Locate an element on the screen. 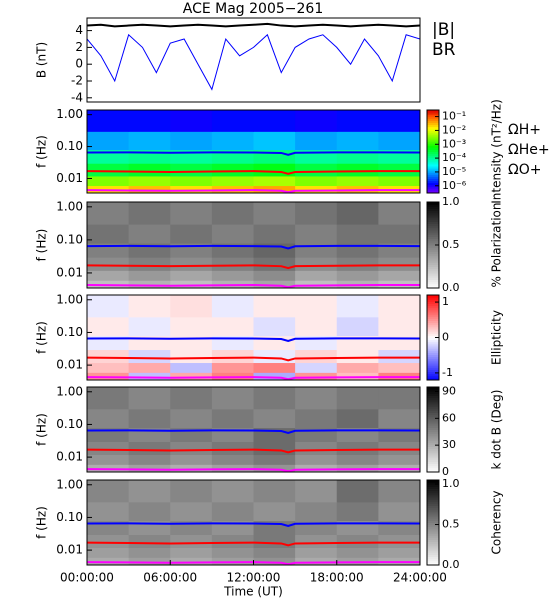  colorbar-tick-label: 1.0 is located at coordinates (451, 201).